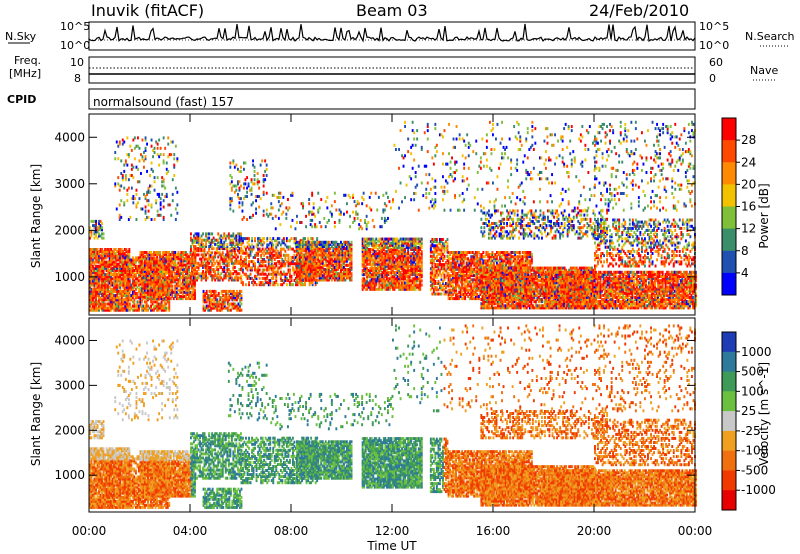  What do you see at coordinates (147, 10) in the screenshot?
I see `station-title: Inuvik (fitACF)` at bounding box center [147, 10].